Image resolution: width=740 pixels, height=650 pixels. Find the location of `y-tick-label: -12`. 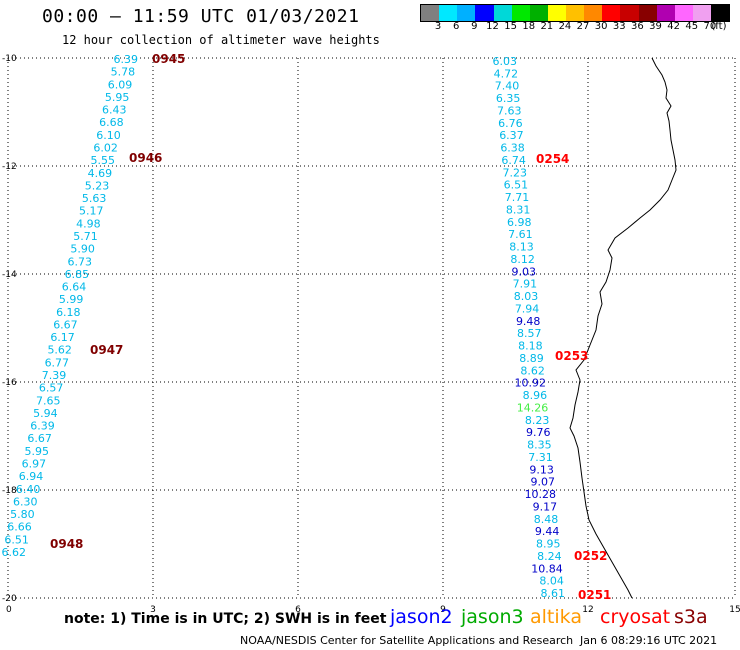

y-tick-label: -12 is located at coordinates (9, 167).